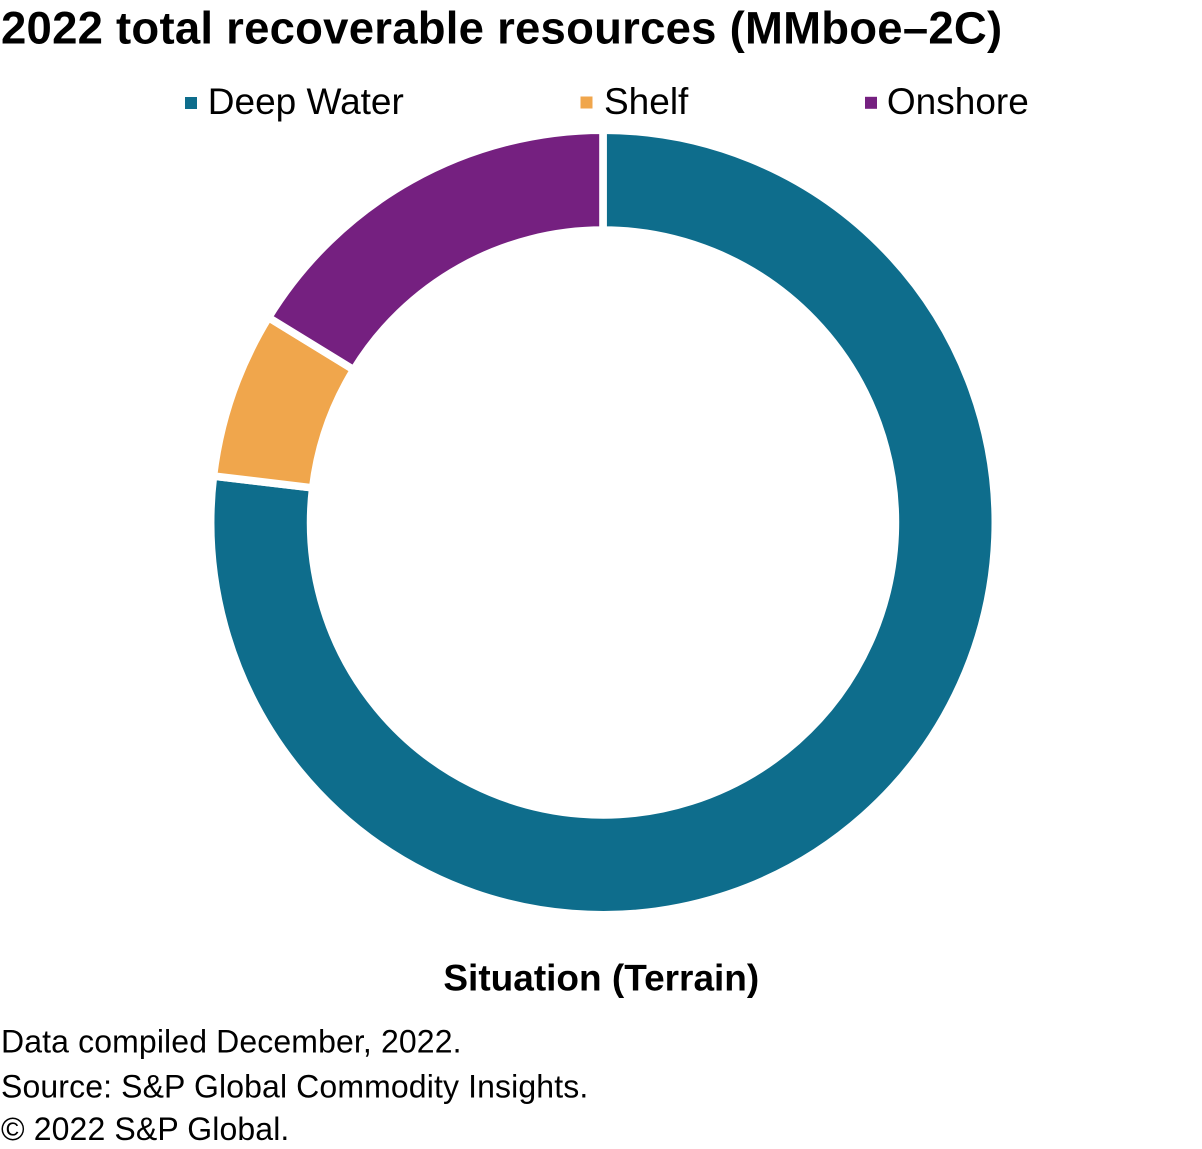 This screenshot has width=1202, height=1149. I want to click on svg-text: Onshore, so click(958, 101).